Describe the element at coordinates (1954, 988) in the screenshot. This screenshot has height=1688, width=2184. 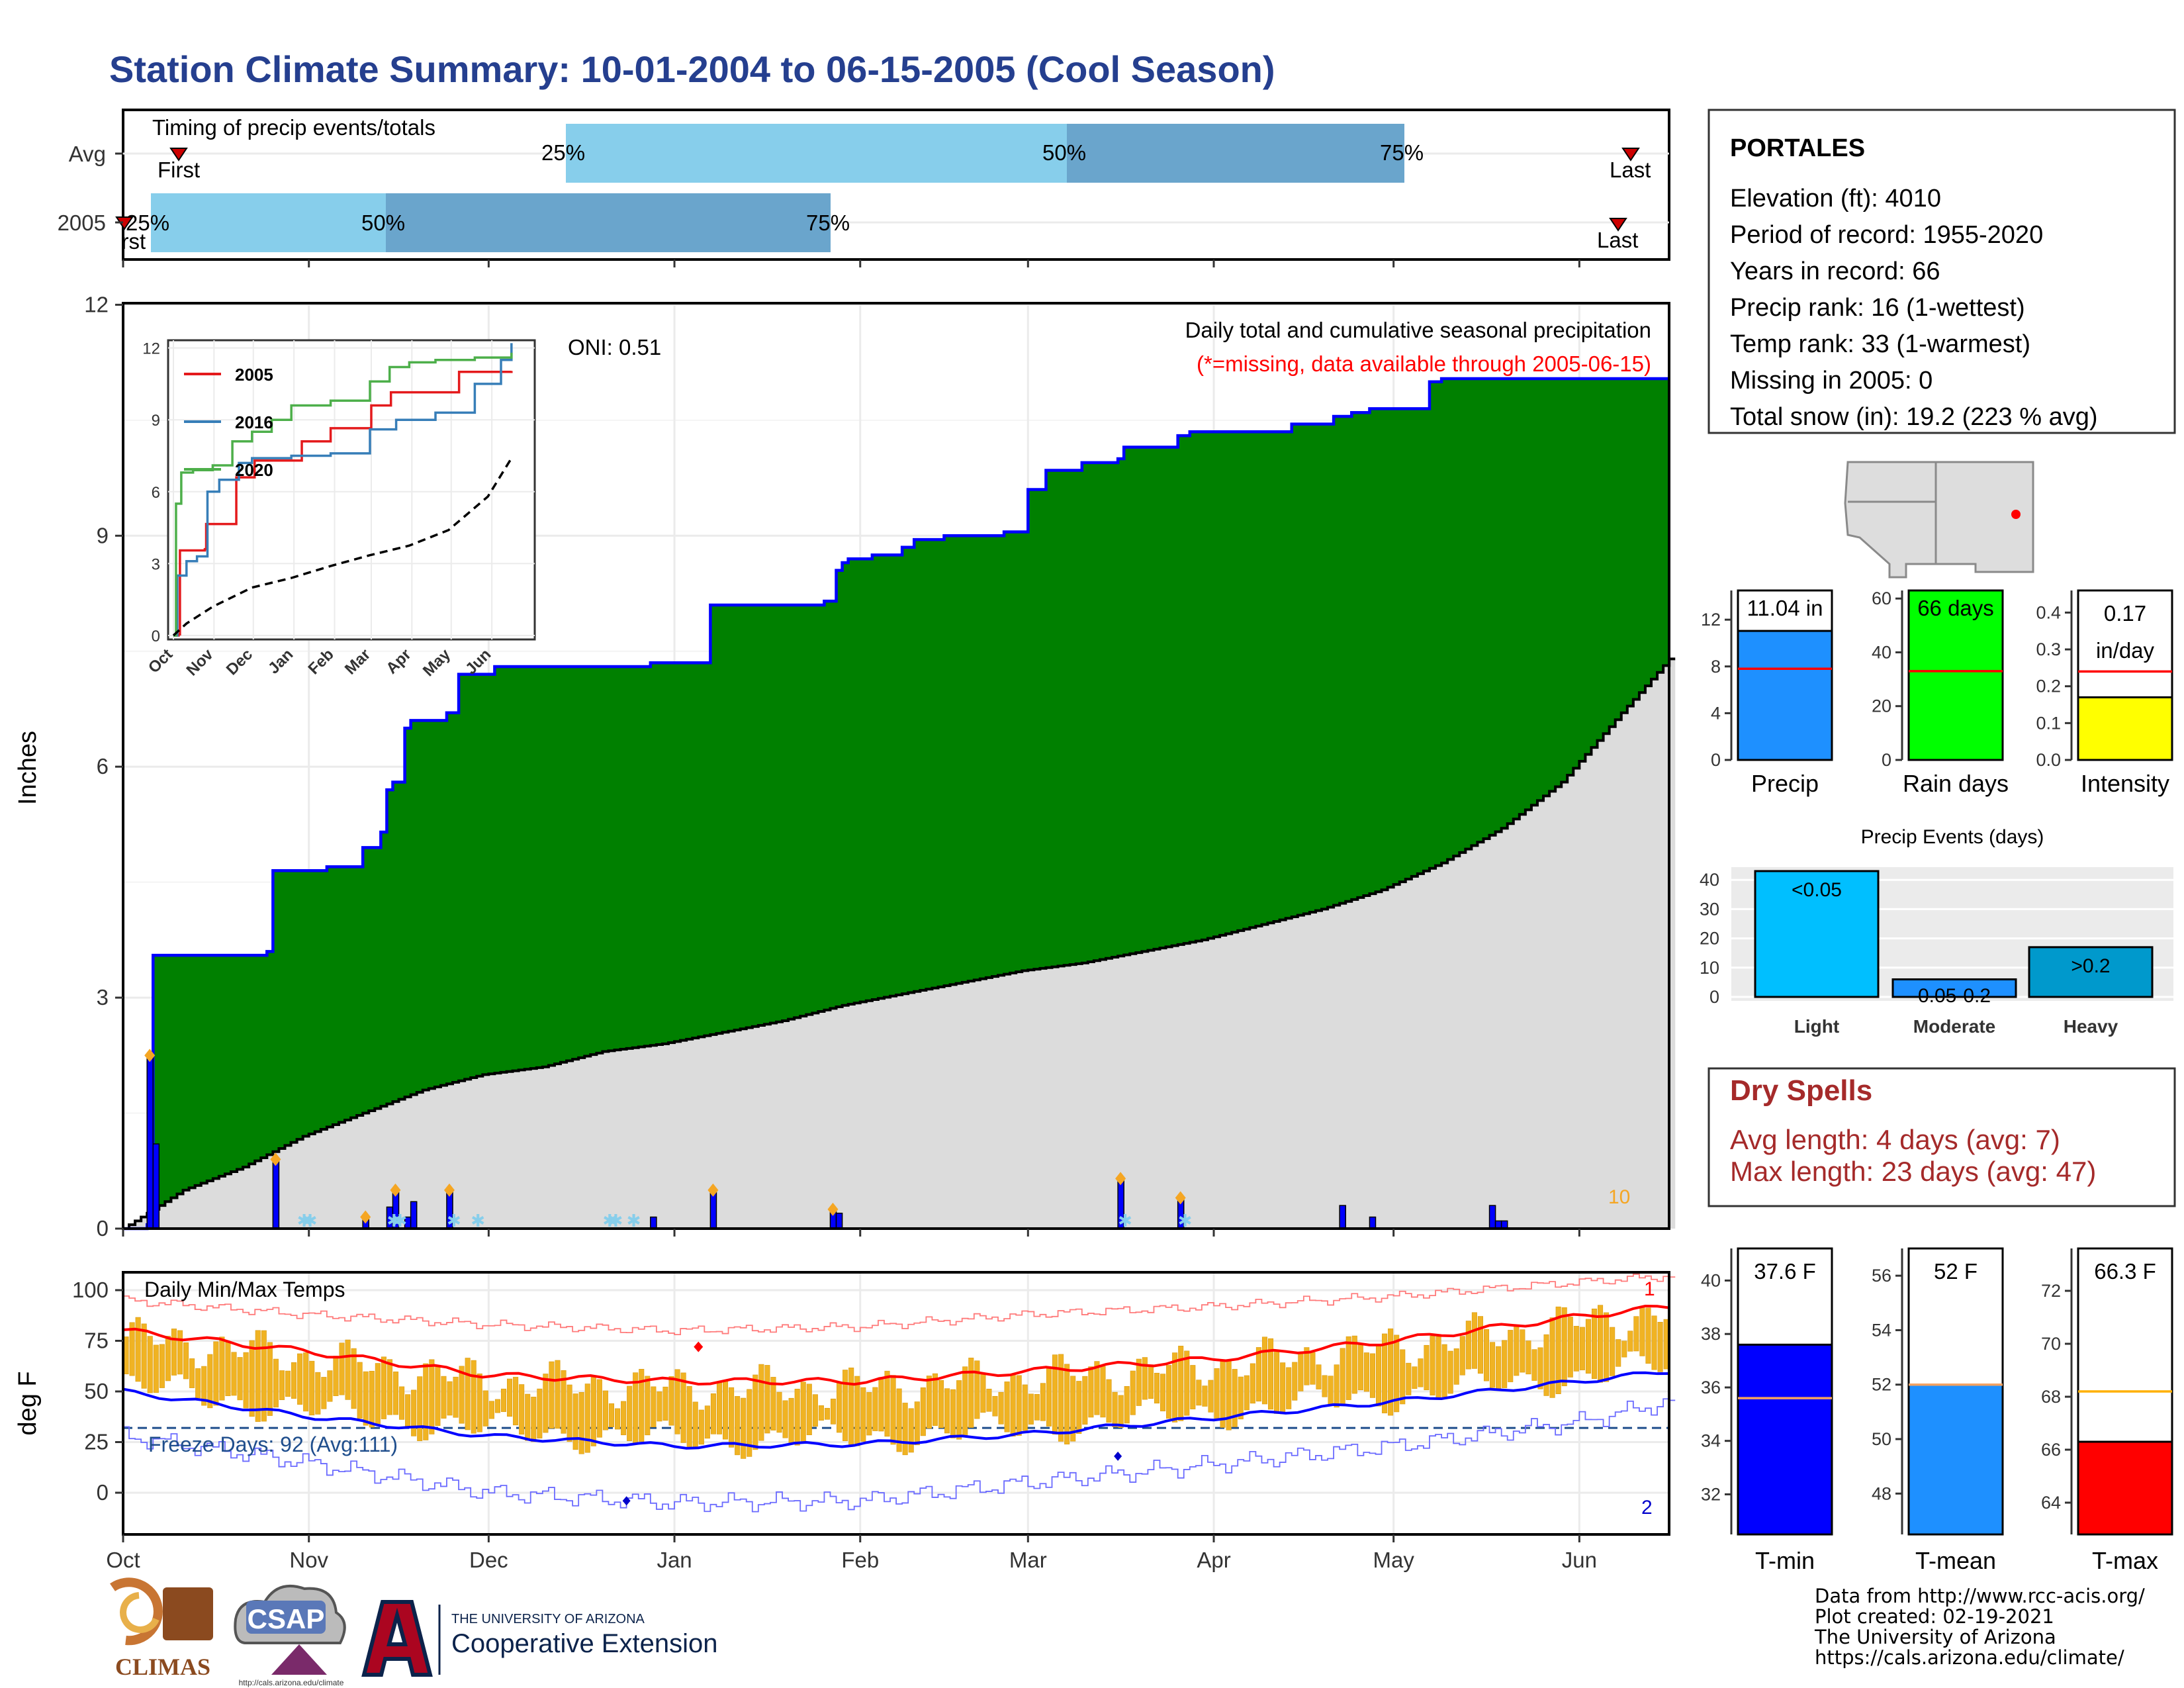
I see `events-bar-moderate` at that location.